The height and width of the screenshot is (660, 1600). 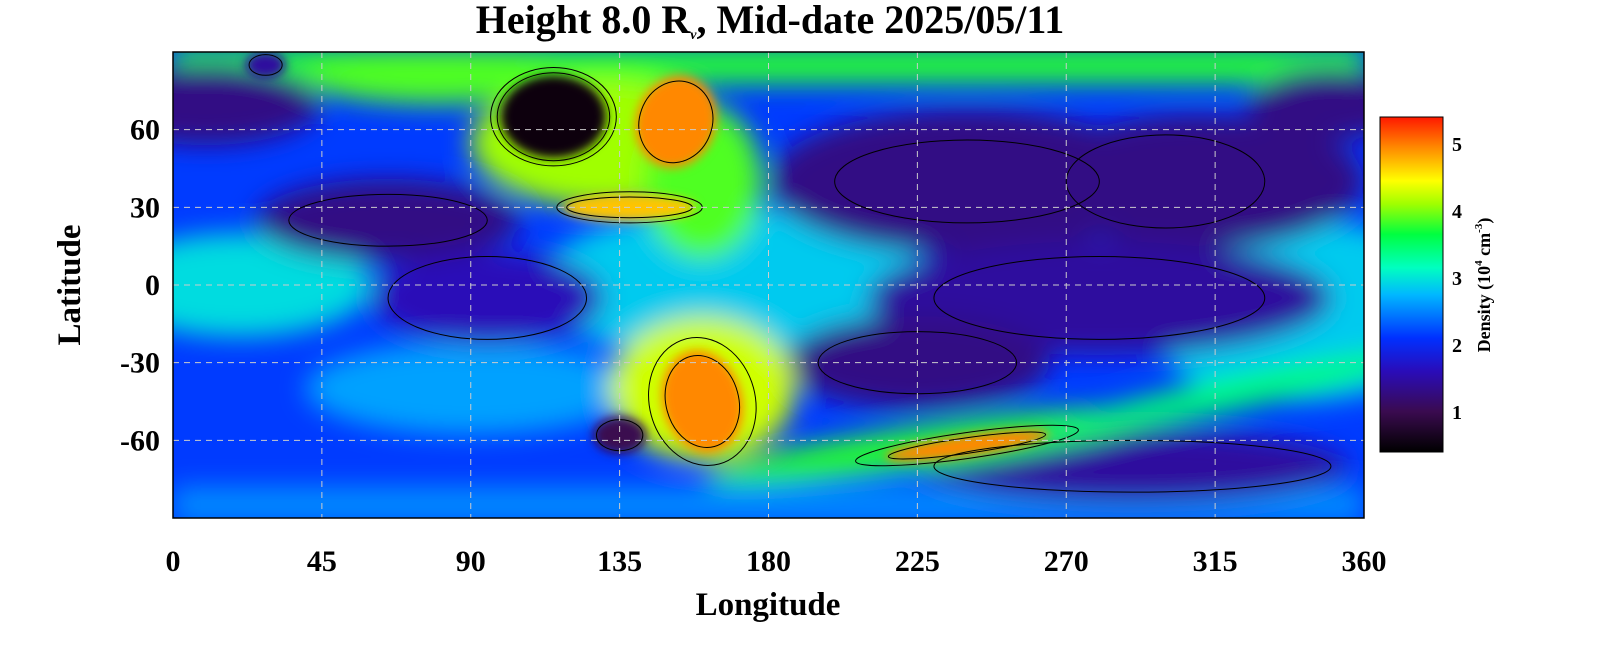 I want to click on x-axis: 0 45 90 135 180 225 270 315 360, so click(x=776, y=561).